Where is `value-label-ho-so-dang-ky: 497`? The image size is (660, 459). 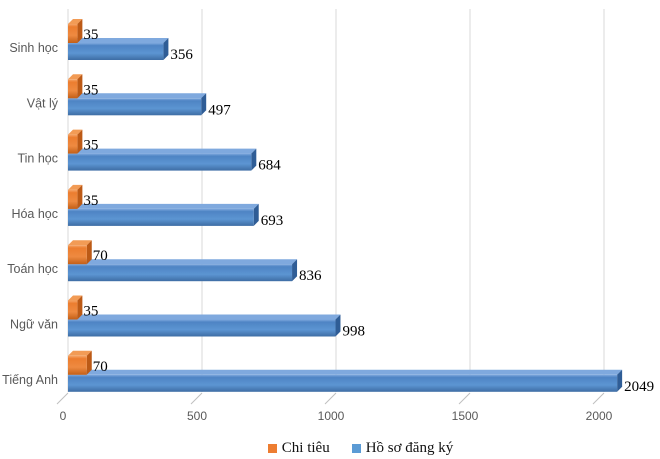 value-label-ho-so-dang-ky: 497 is located at coordinates (219, 110).